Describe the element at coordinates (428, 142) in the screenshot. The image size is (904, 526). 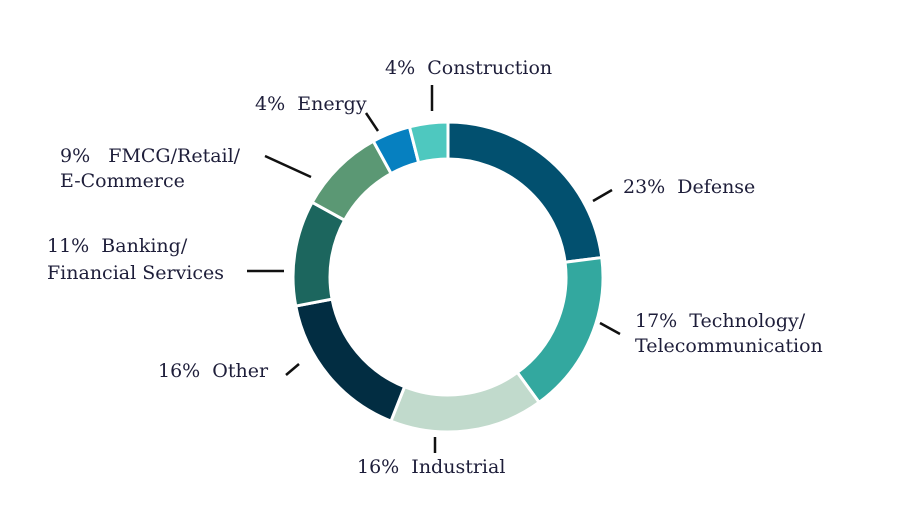
I see `slice-construction` at that location.